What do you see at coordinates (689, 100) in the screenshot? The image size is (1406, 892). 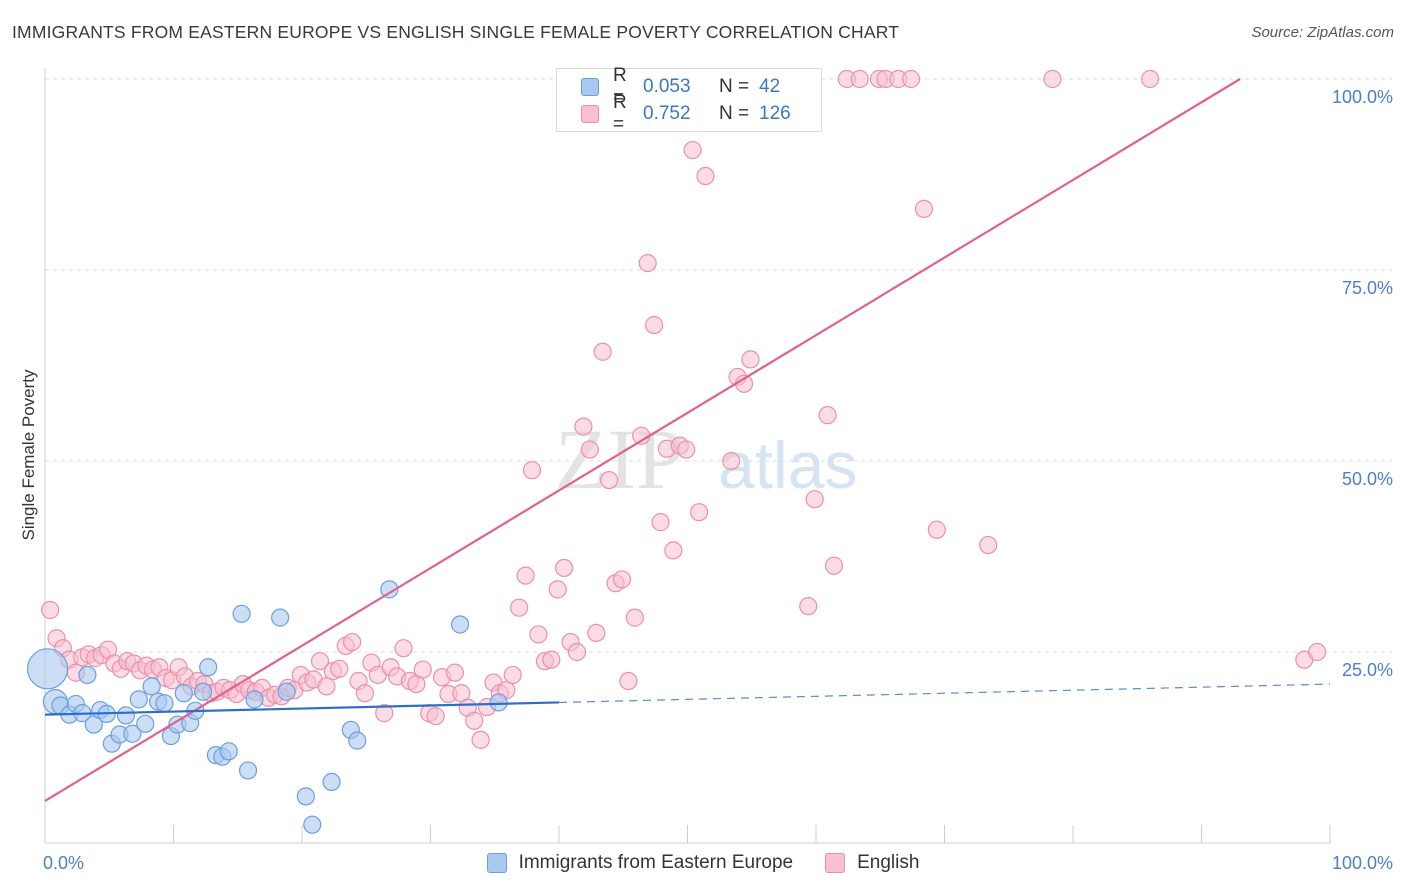 I see `legend-box: R = 0.053 N = 42 R = 0.752 N = 126` at bounding box center [689, 100].